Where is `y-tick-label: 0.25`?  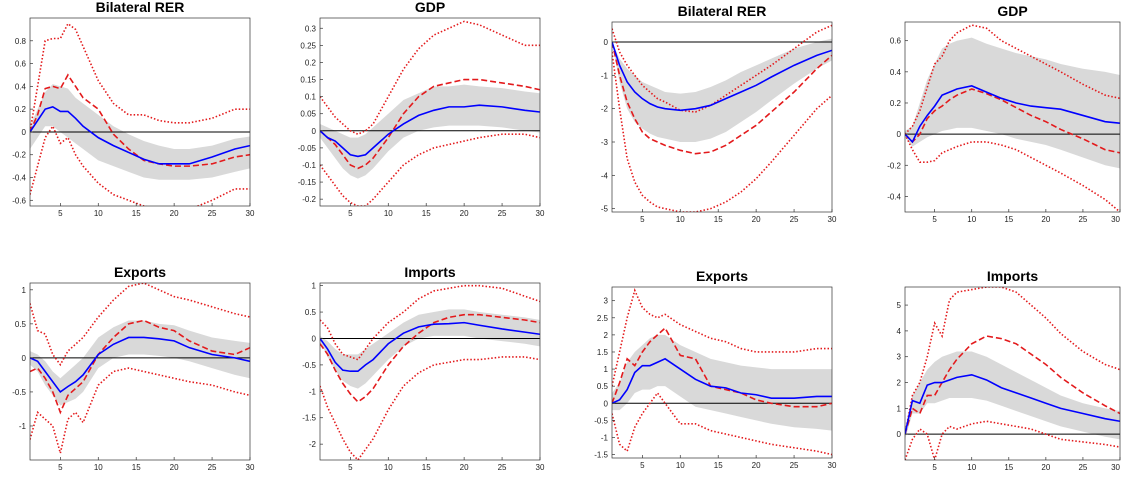
y-tick-label: 0.25 is located at coordinates (308, 45).